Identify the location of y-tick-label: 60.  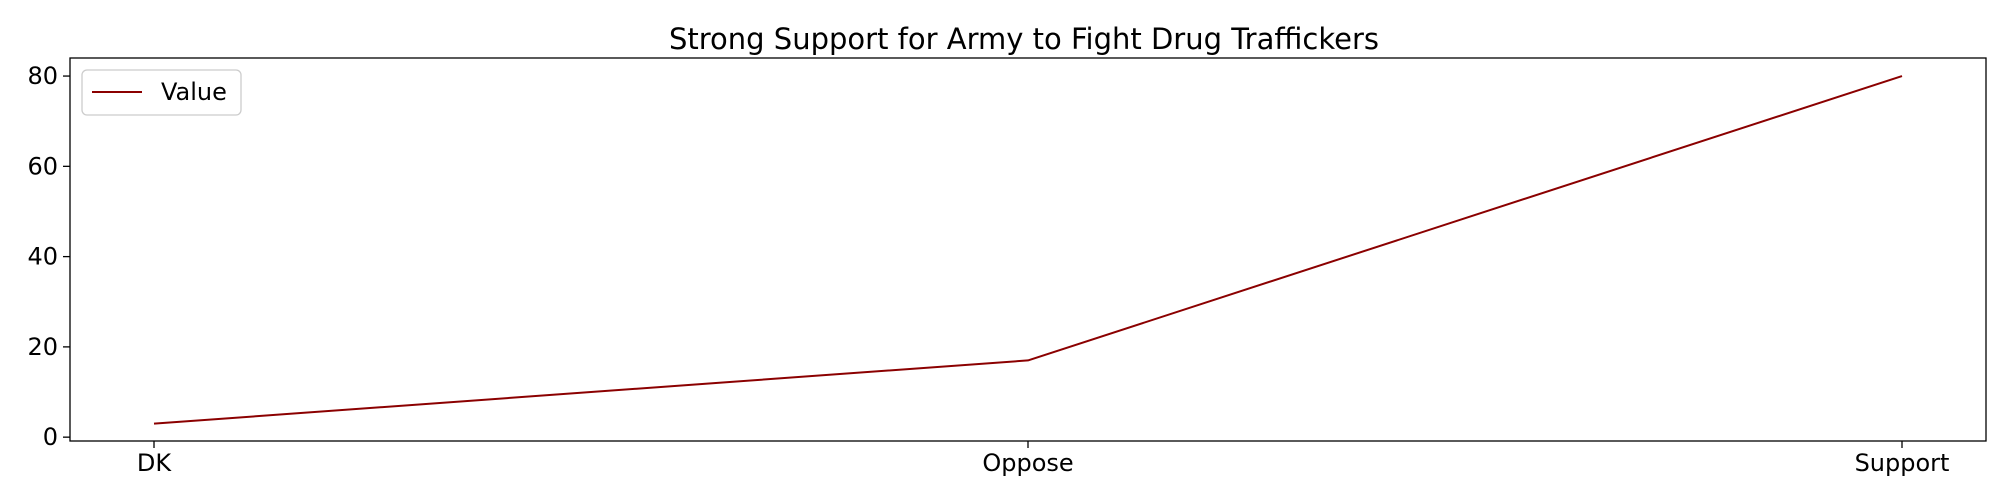
(42, 166).